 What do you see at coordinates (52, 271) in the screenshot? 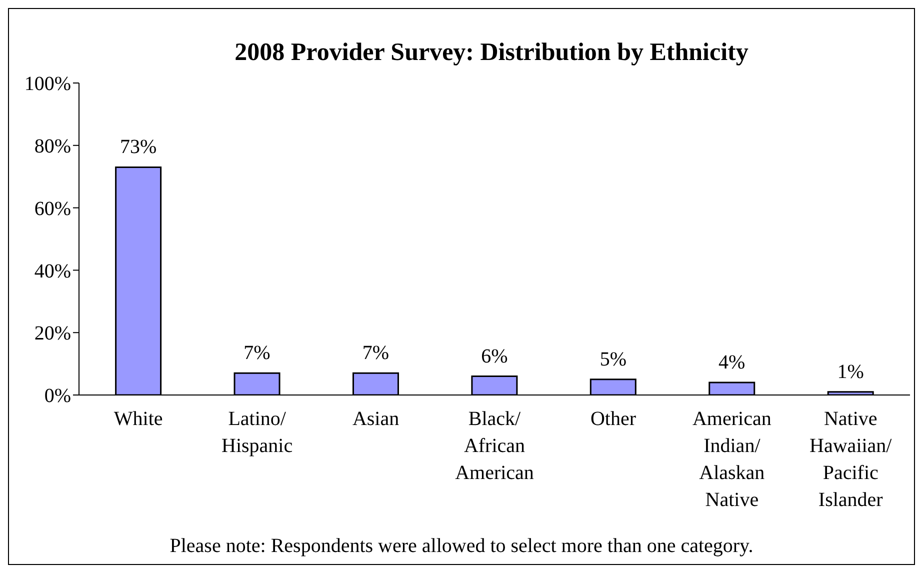
I see `y-tick-label: 40%` at bounding box center [52, 271].